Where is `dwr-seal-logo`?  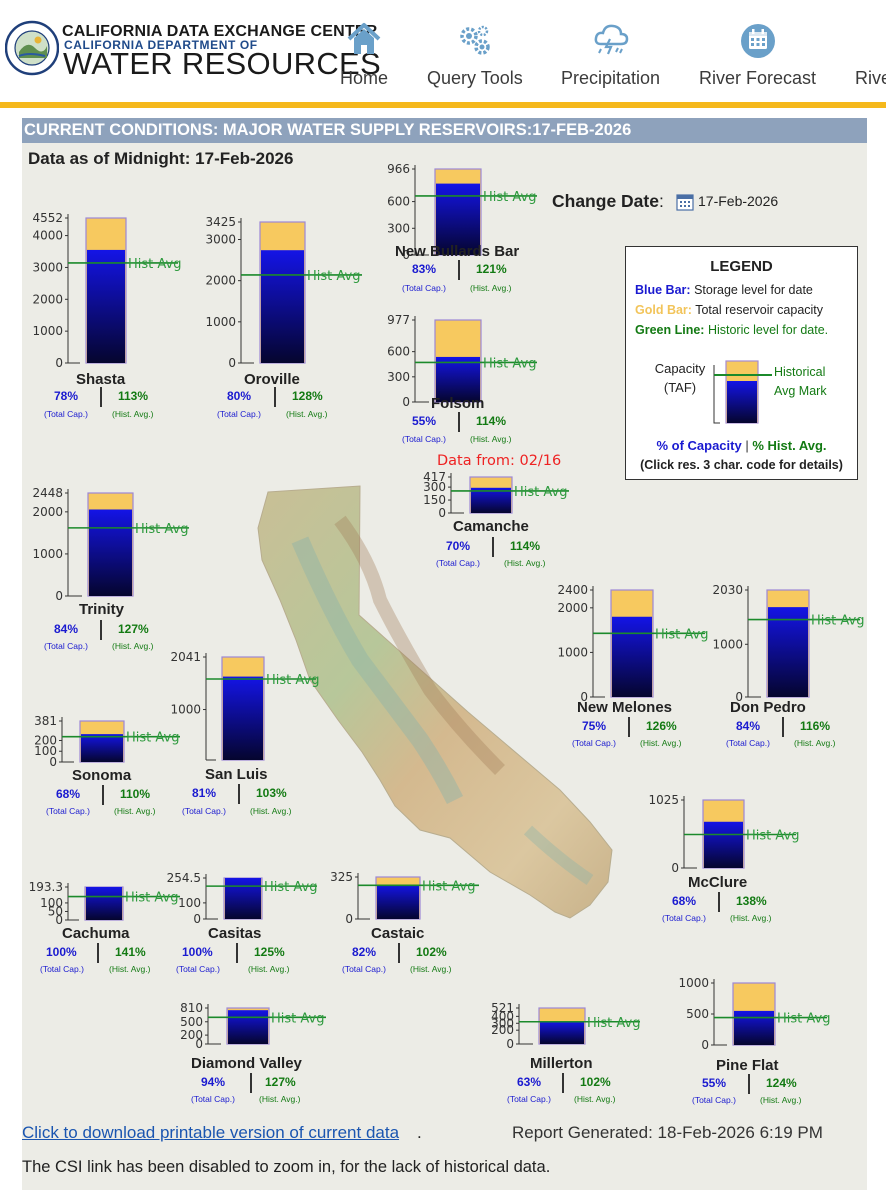
dwr-seal-logo is located at coordinates (32, 48).